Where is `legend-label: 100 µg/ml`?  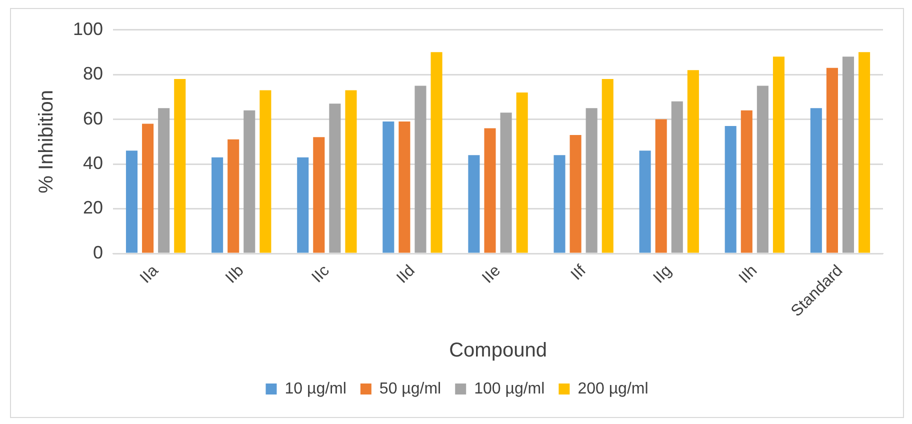
legend-label: 100 µg/ml is located at coordinates (509, 389).